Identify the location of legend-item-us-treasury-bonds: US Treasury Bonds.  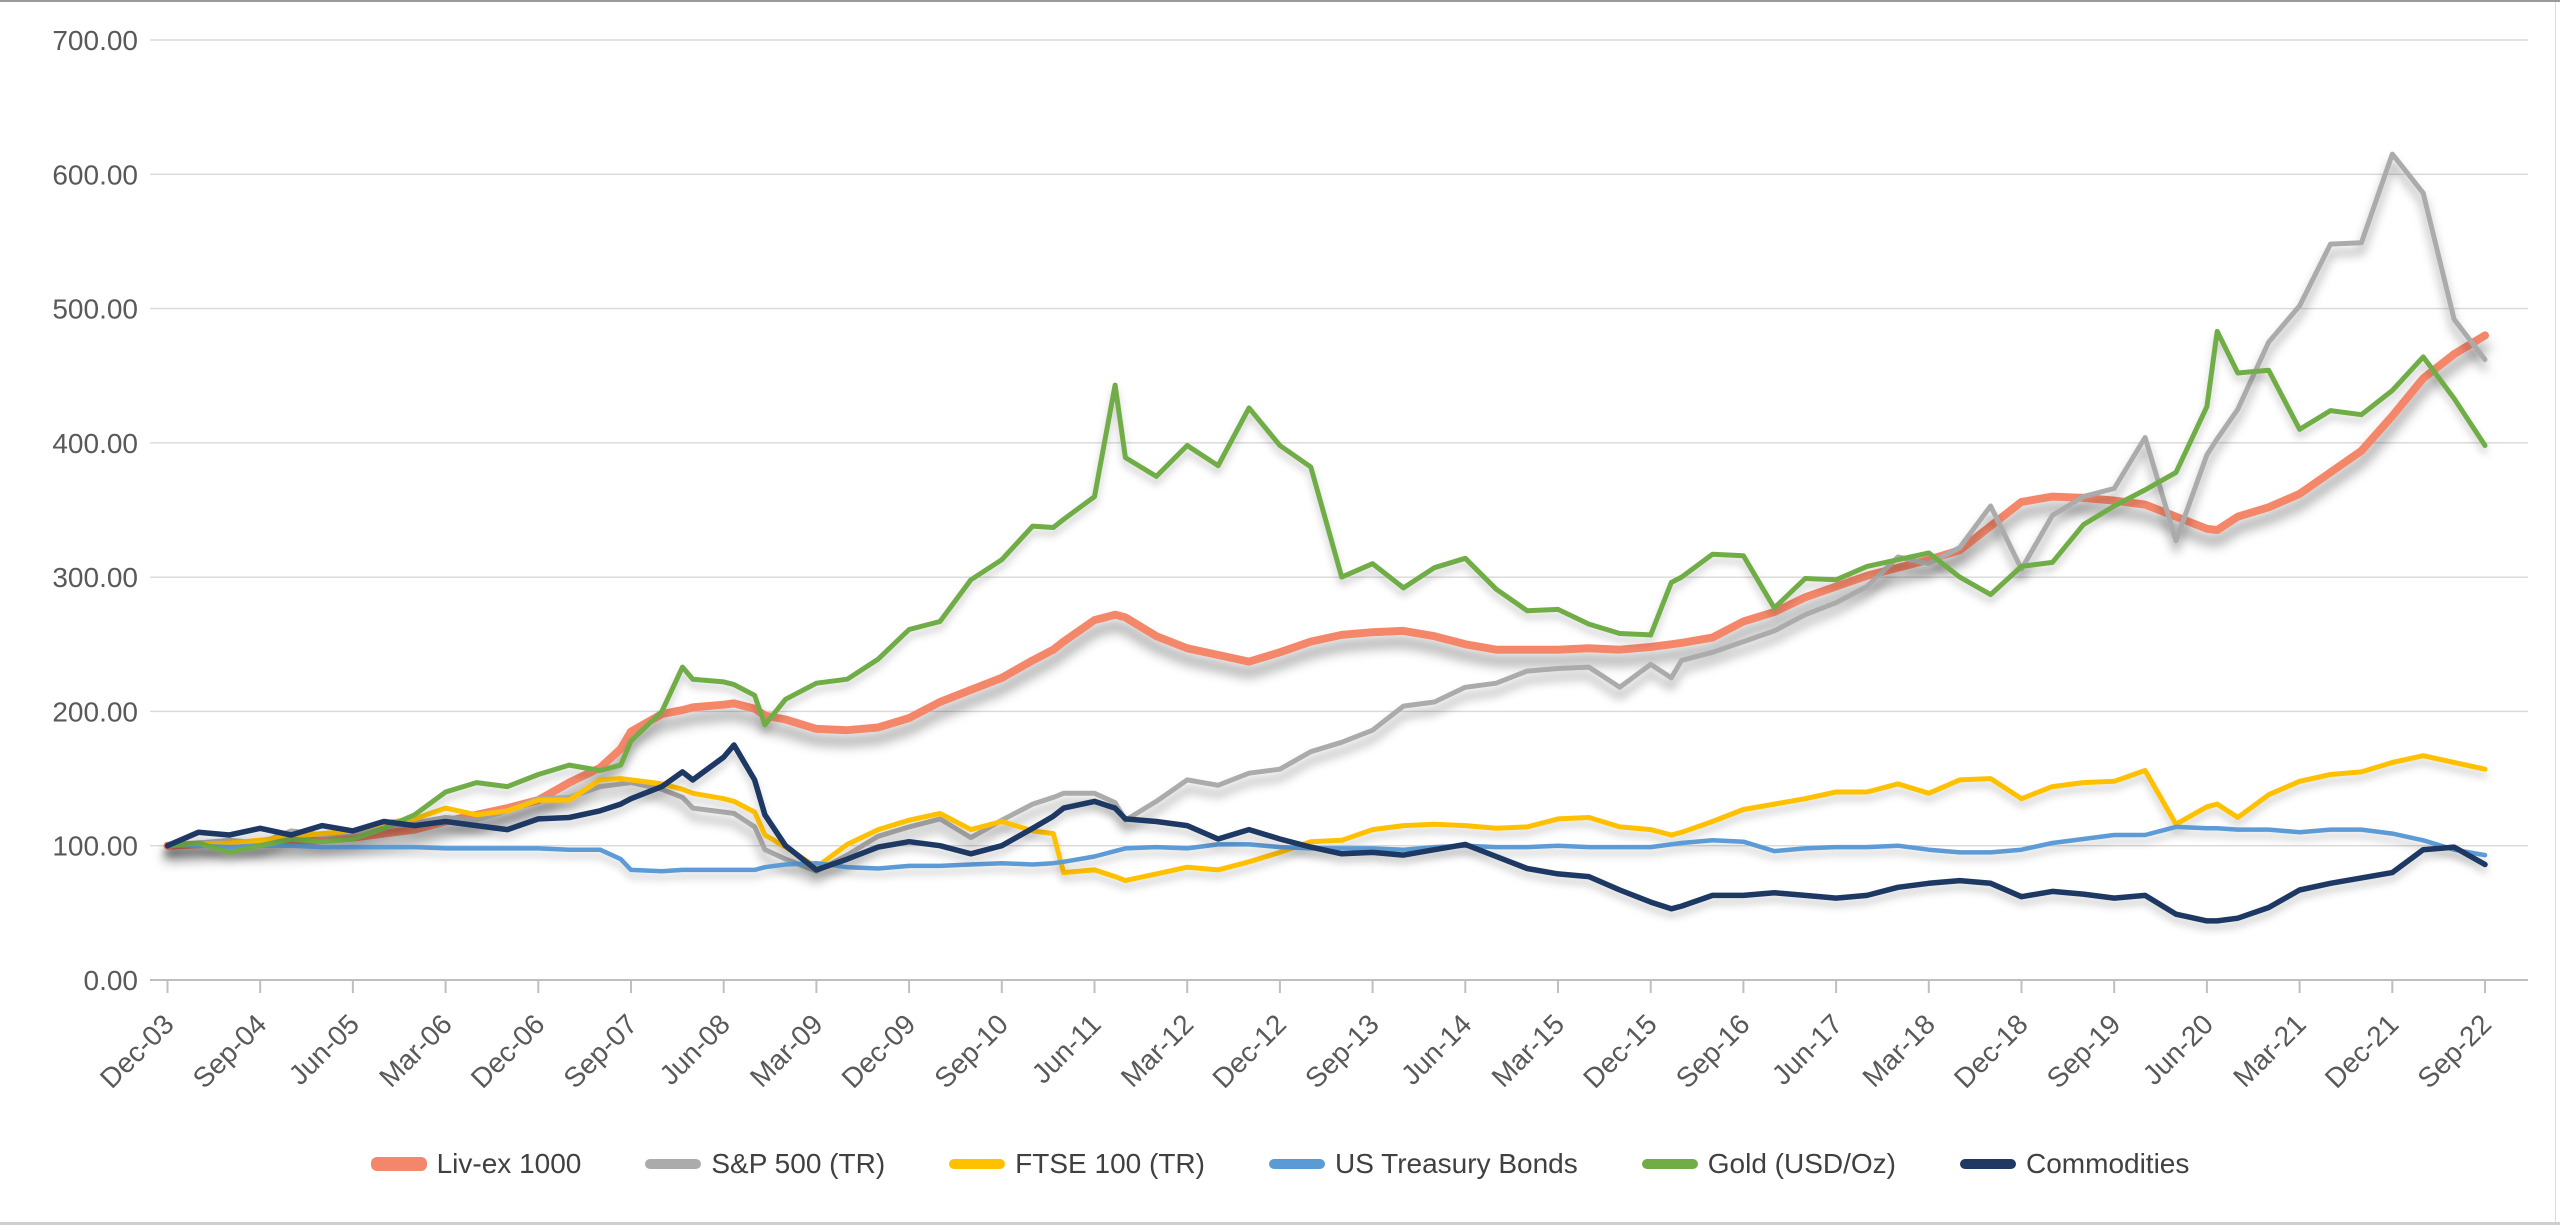
(1423, 1164).